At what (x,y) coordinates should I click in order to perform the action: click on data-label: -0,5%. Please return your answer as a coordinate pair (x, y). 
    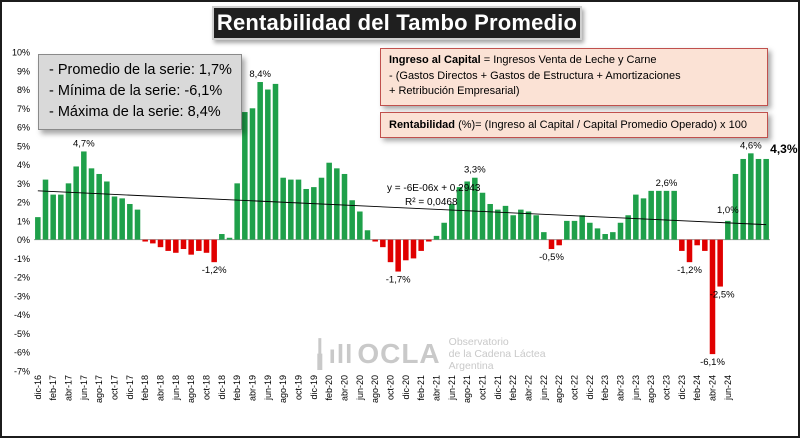
    Looking at the image, I should click on (551, 257).